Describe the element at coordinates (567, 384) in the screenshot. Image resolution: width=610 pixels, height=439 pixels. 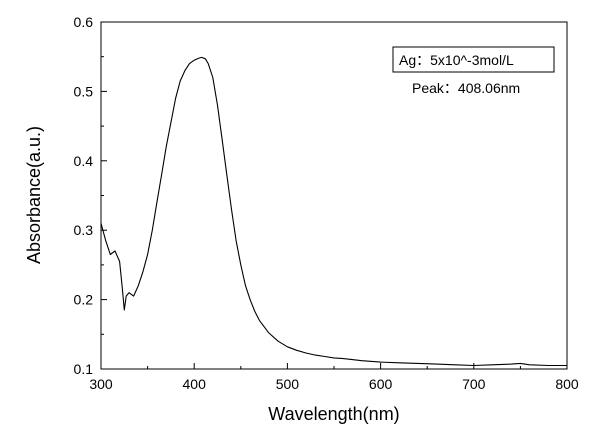
I see `x-tick-label: 800` at that location.